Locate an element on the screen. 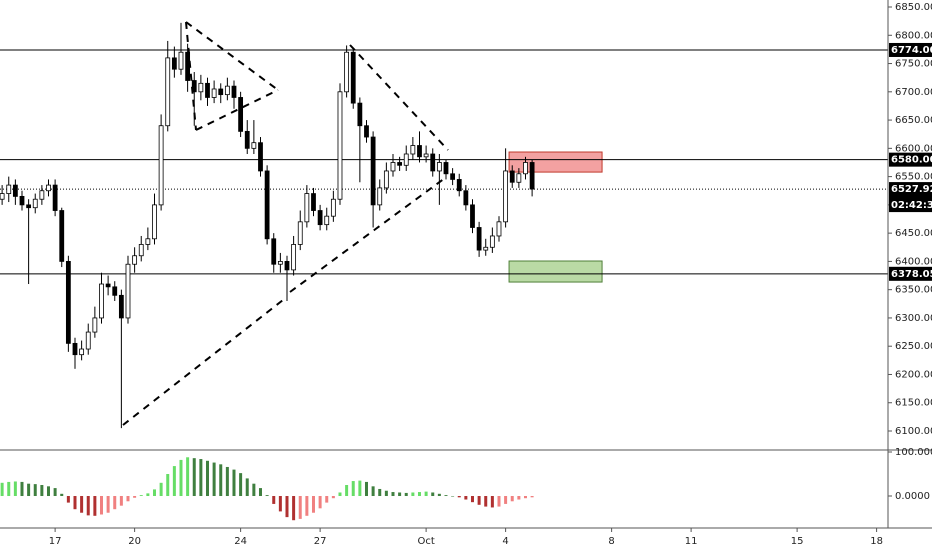  y-tick-label: 6800.00 is located at coordinates (913, 35).